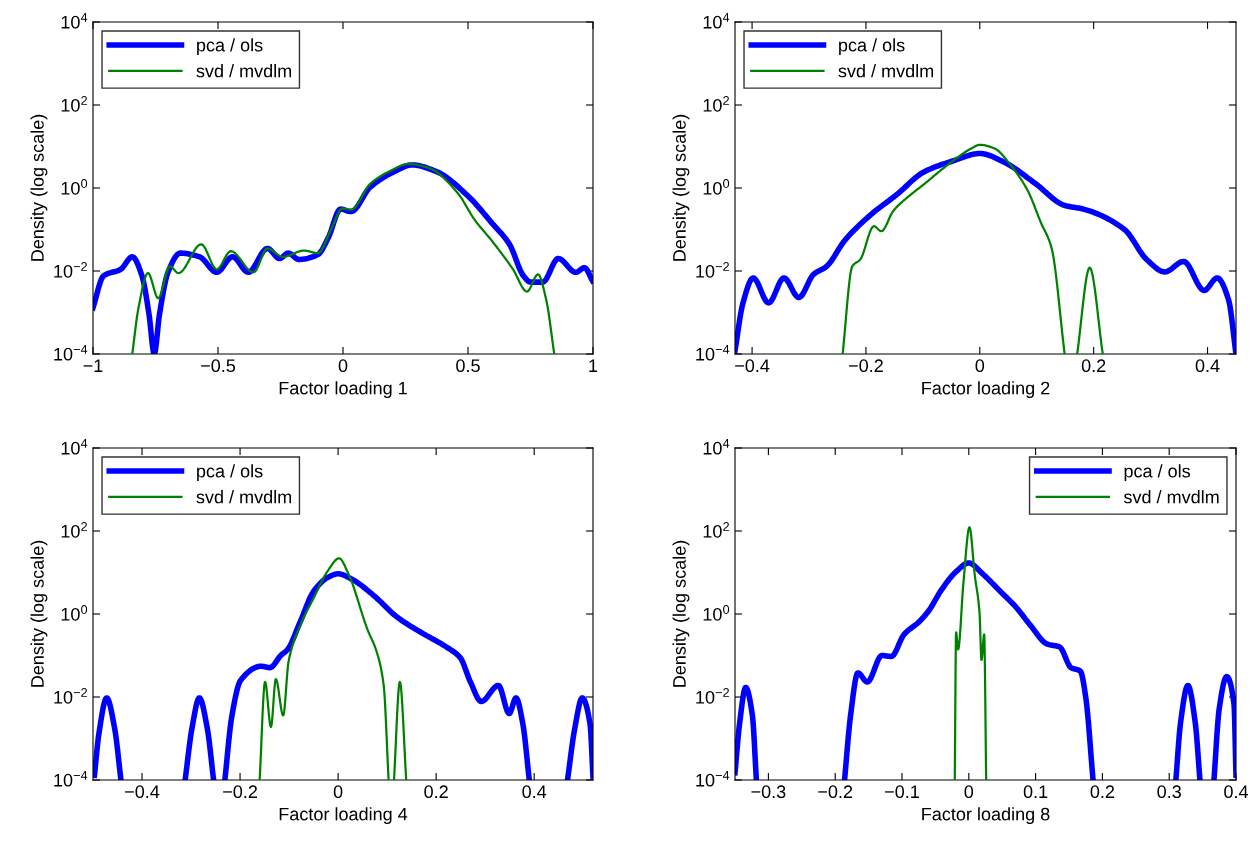  Describe the element at coordinates (1169, 792) in the screenshot. I see `x-tick-label: 0.3` at that location.